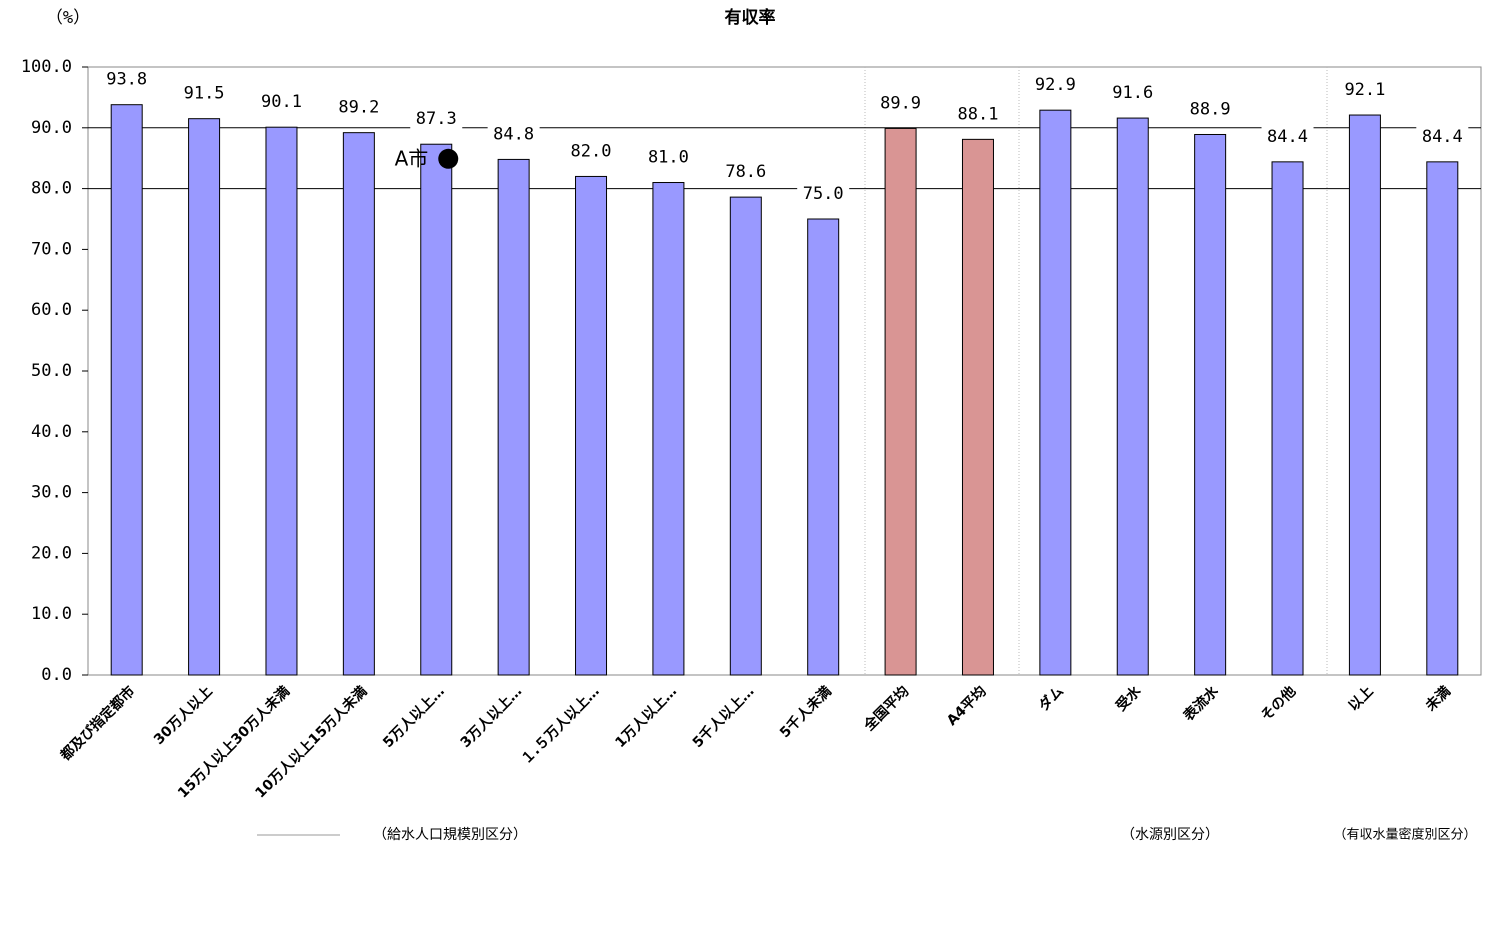  I want to click on value-label: 89.2, so click(358, 108).